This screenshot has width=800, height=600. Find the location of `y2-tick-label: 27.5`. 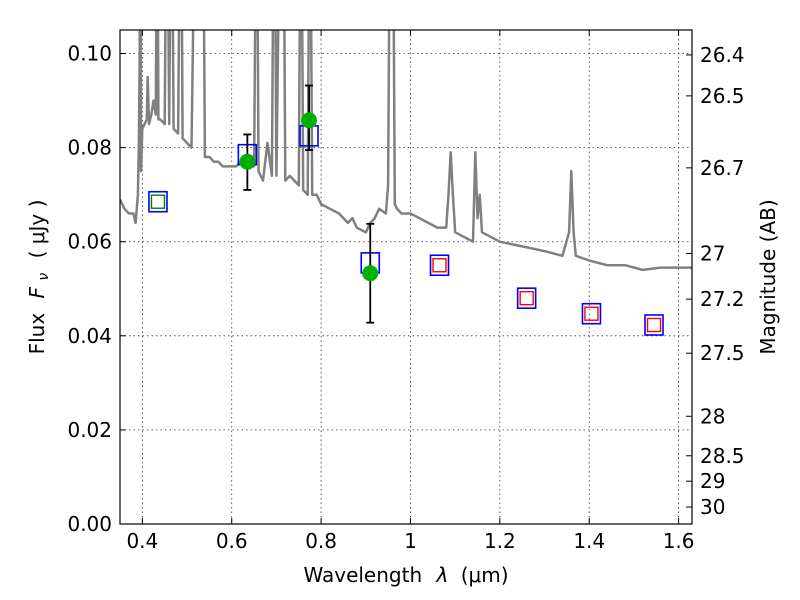

y2-tick-label: 27.5 is located at coordinates (722, 353).